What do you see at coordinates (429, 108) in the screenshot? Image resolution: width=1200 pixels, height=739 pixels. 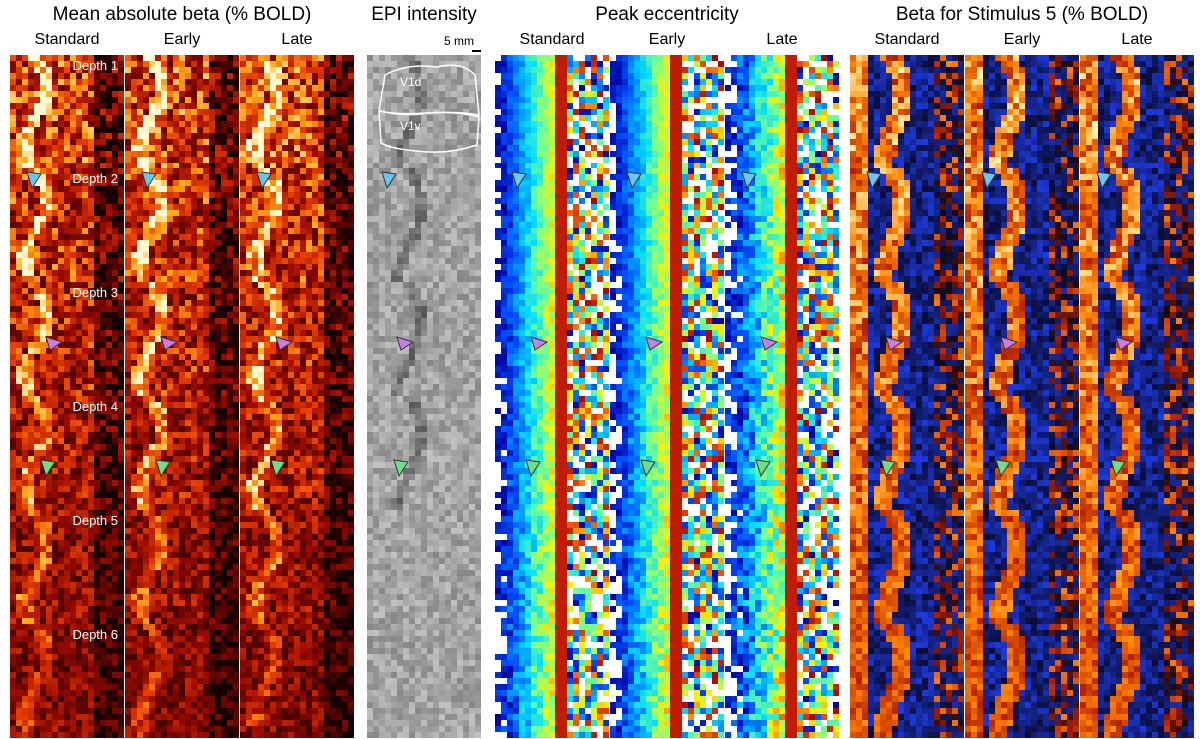 I see `roi-outline` at bounding box center [429, 108].